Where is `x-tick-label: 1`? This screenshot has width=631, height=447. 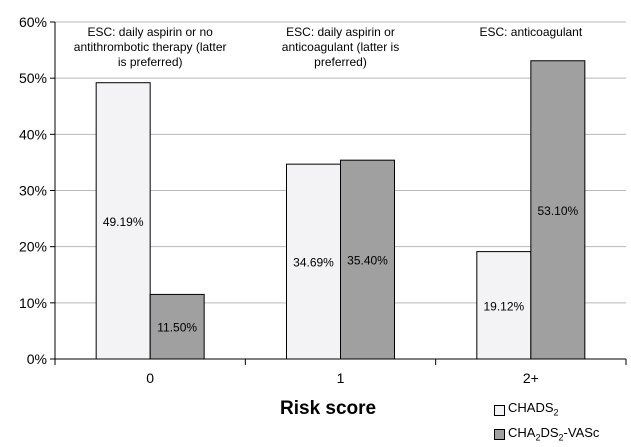 x-tick-label: 1 is located at coordinates (341, 378).